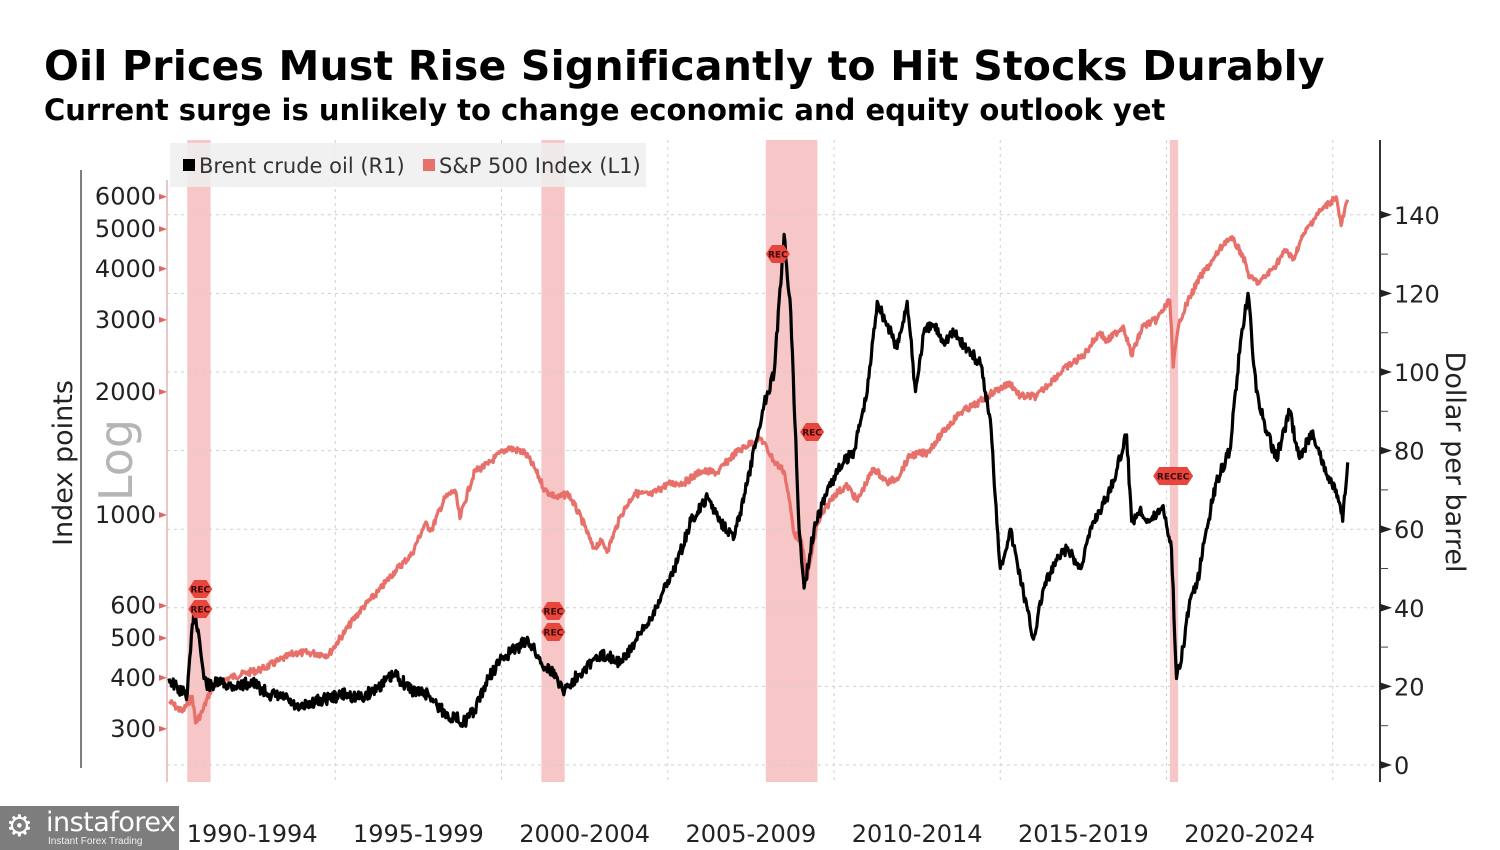 This screenshot has width=1500, height=850. What do you see at coordinates (1417, 373) in the screenshot?
I see `right-tick-label: 100` at bounding box center [1417, 373].